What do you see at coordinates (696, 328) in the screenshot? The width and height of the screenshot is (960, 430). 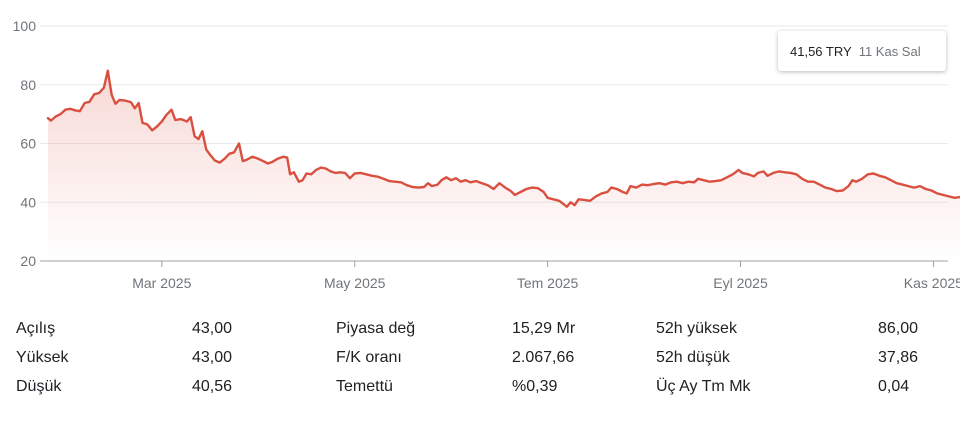 I see `stat-label: 52h yüksek` at bounding box center [696, 328].